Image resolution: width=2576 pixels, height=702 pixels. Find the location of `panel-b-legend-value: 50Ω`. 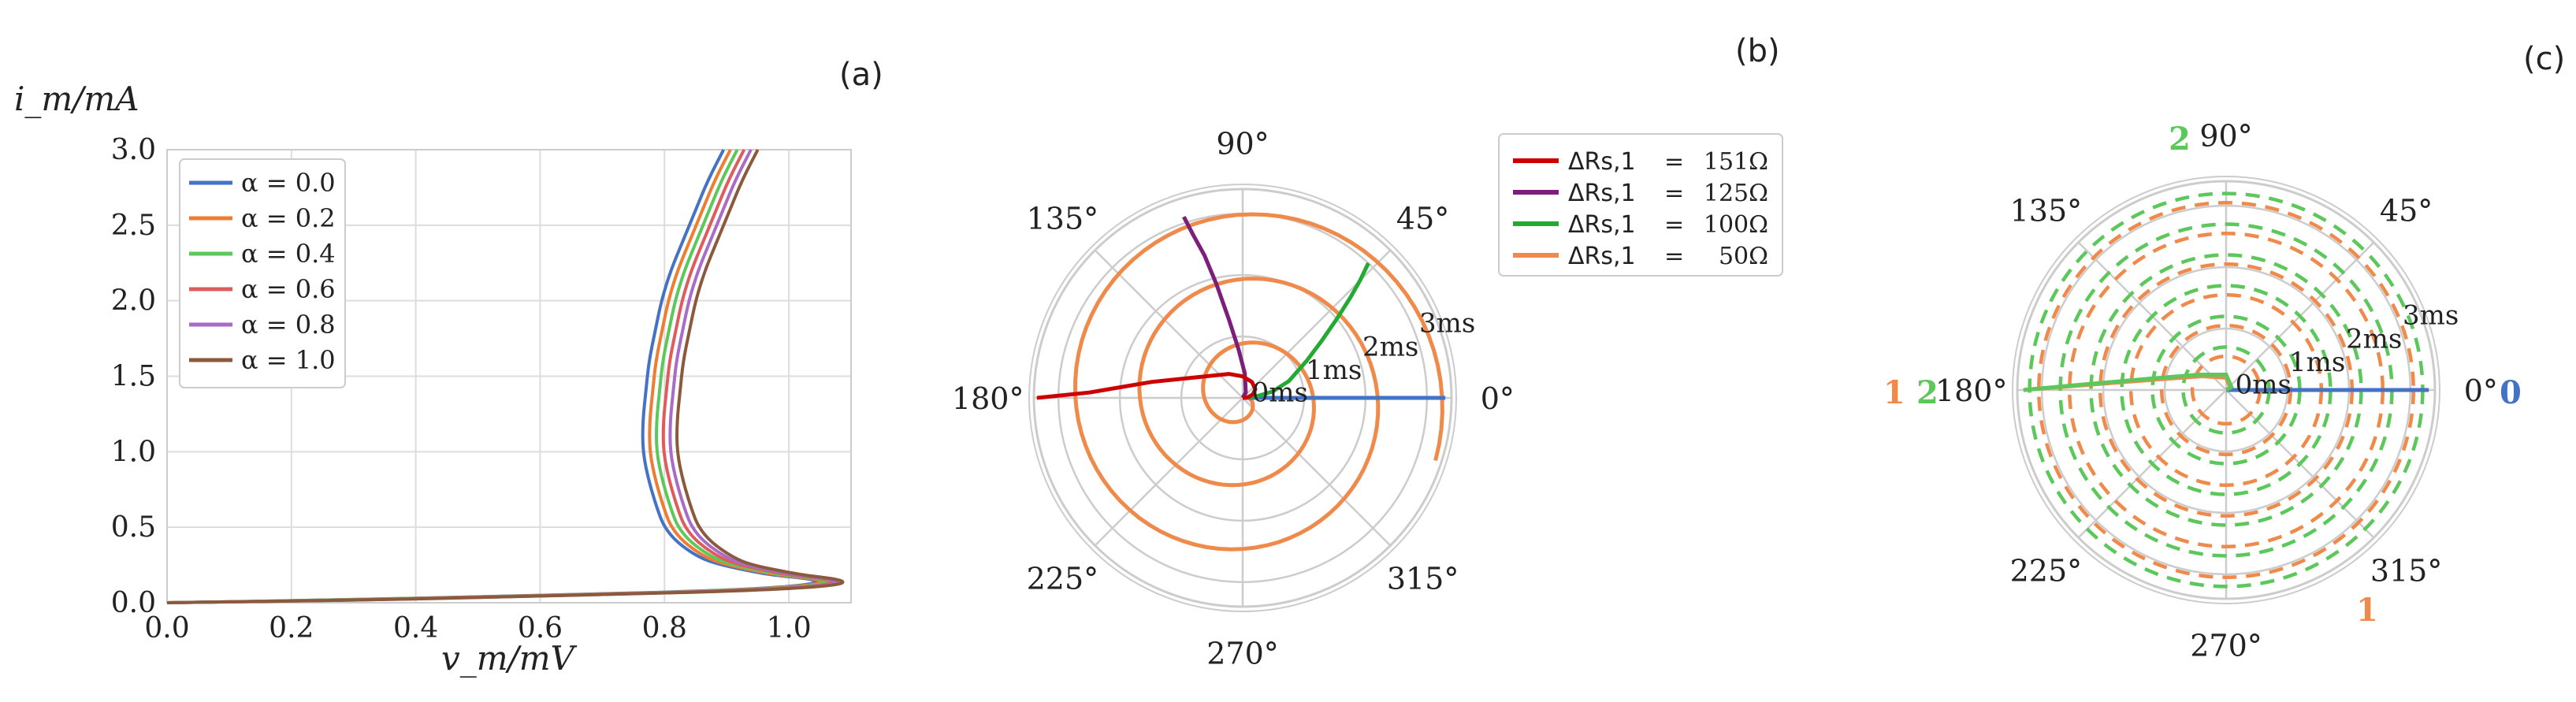

panel-b-legend-value: 50Ω is located at coordinates (1743, 256).